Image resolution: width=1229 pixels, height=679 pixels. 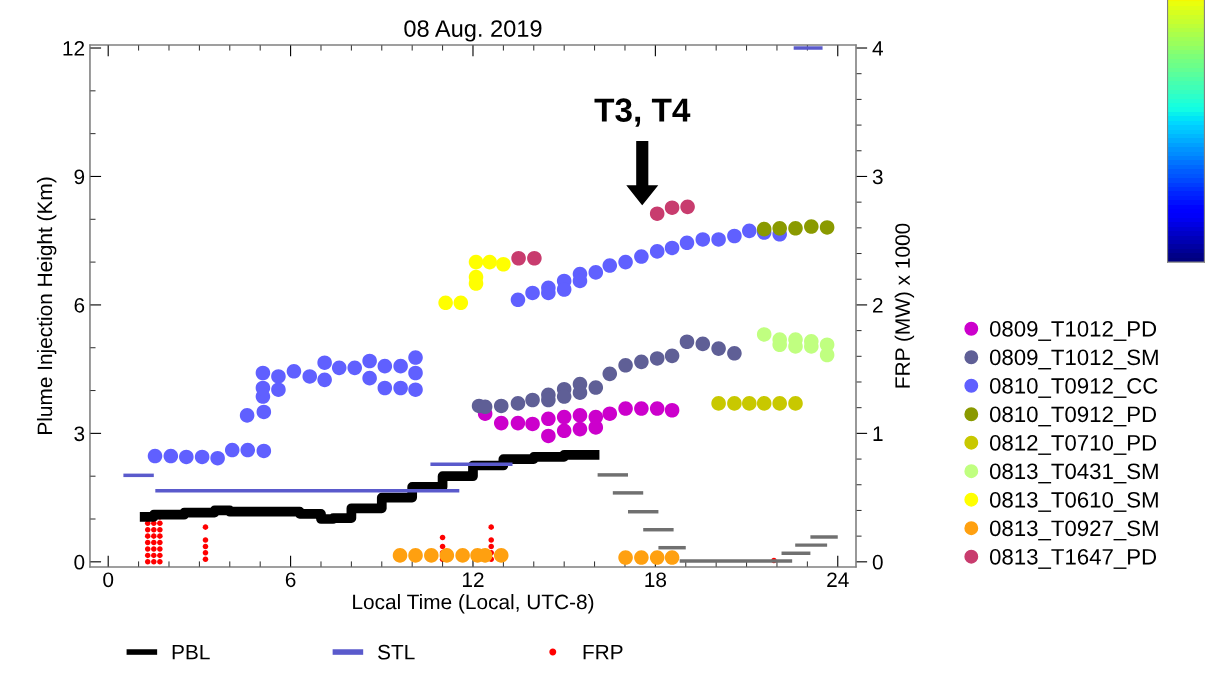 What do you see at coordinates (1073, 387) in the screenshot?
I see `legend-label: 0810_T0912_CC` at bounding box center [1073, 387].